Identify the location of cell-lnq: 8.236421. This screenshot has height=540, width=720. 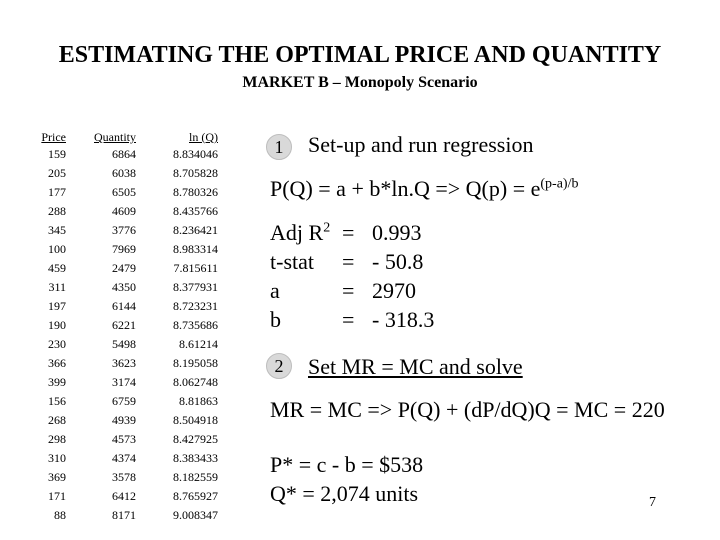
(195, 230).